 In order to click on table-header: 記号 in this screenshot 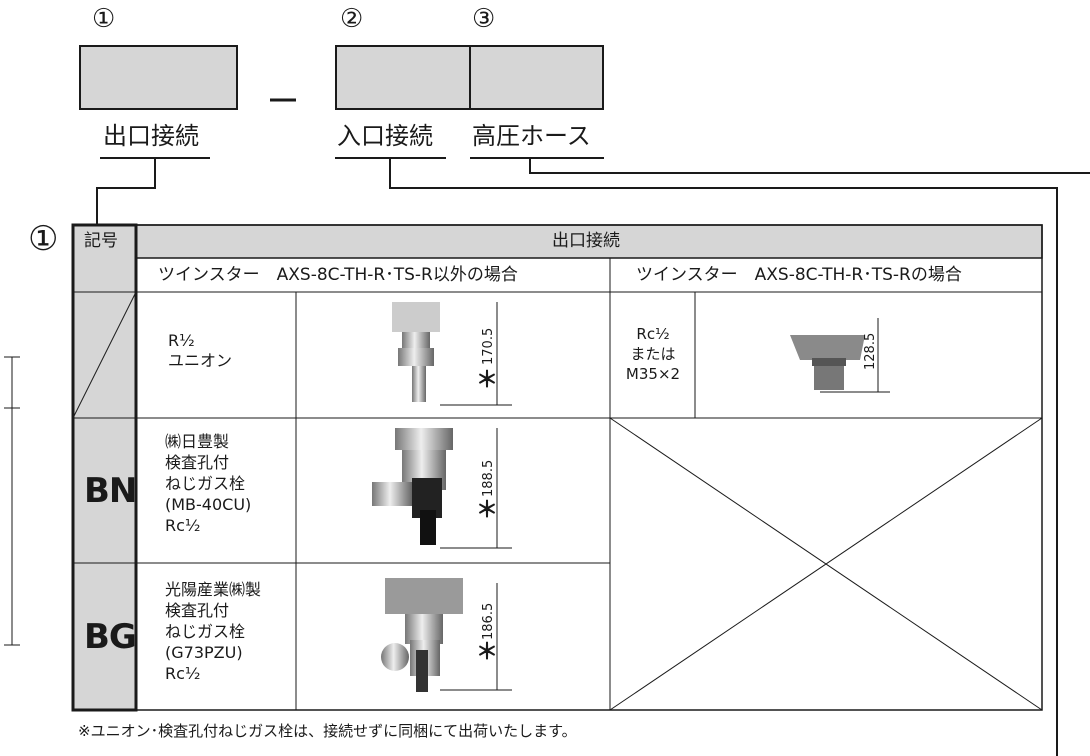, I will do `click(101, 241)`.